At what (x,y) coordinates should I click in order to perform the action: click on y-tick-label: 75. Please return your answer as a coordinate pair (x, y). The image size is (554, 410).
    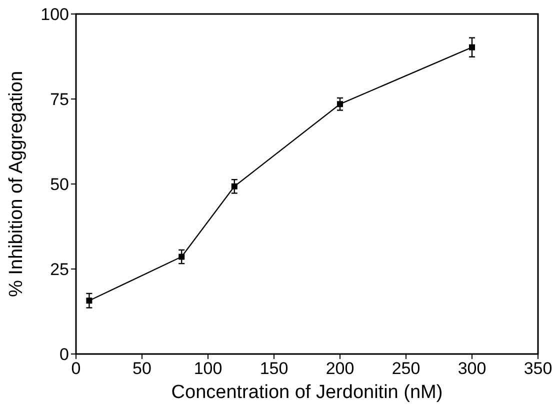
    Looking at the image, I should click on (59, 99).